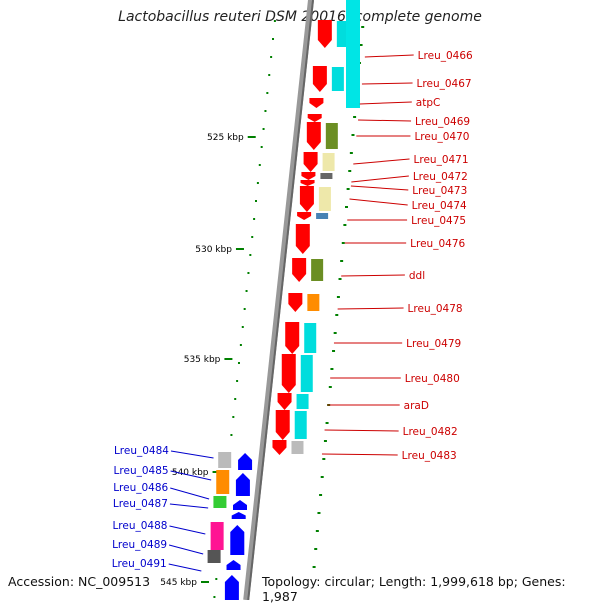 The image size is (600, 604). I want to click on gene-label-reverse: Lreu_0487, so click(140, 504).